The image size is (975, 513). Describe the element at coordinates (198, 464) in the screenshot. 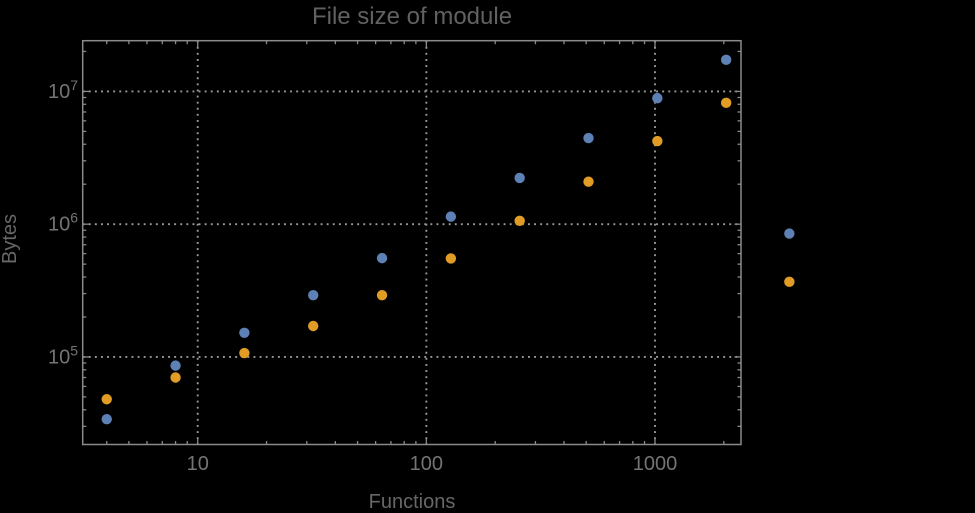

I see `x-tick-label: 10` at that location.